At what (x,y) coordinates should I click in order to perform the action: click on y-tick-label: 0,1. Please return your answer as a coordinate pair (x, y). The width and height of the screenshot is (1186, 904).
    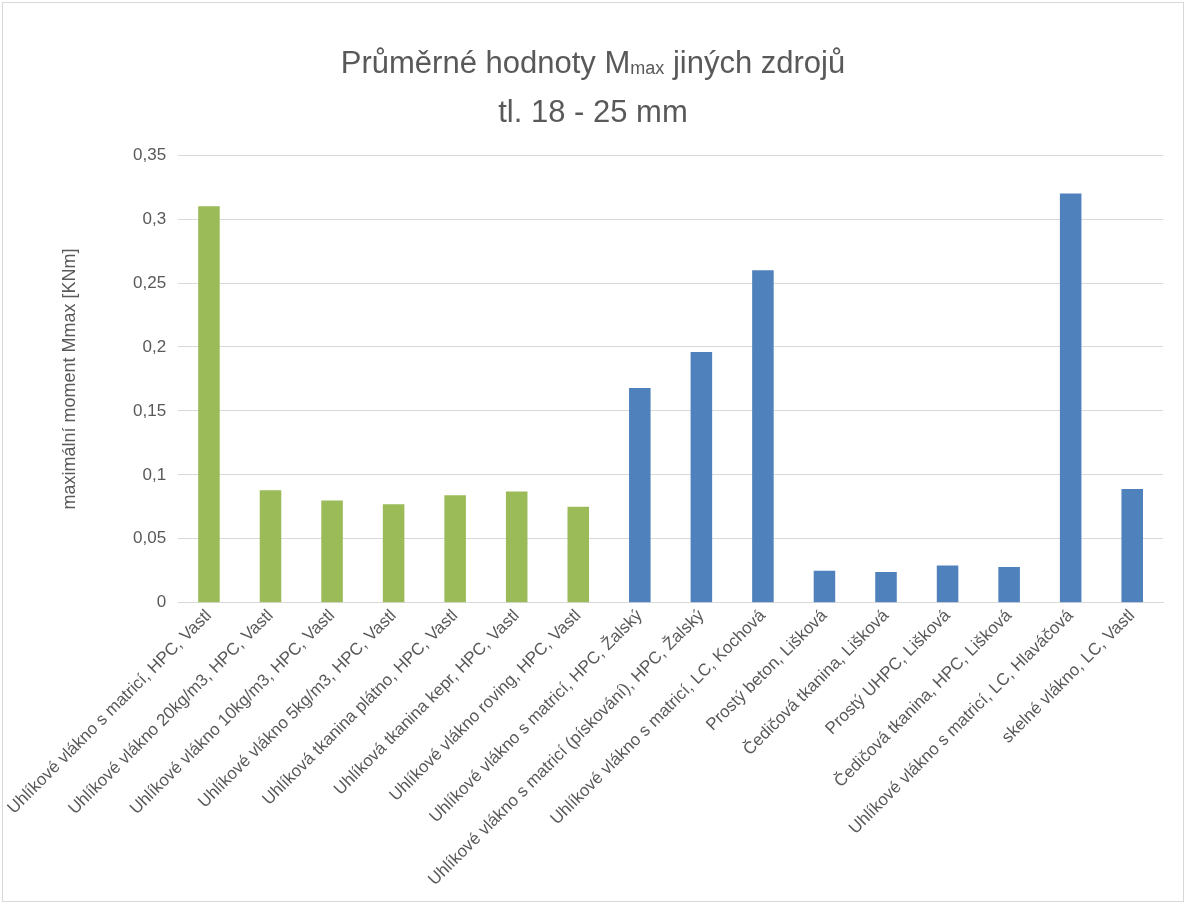
    Looking at the image, I should click on (154, 474).